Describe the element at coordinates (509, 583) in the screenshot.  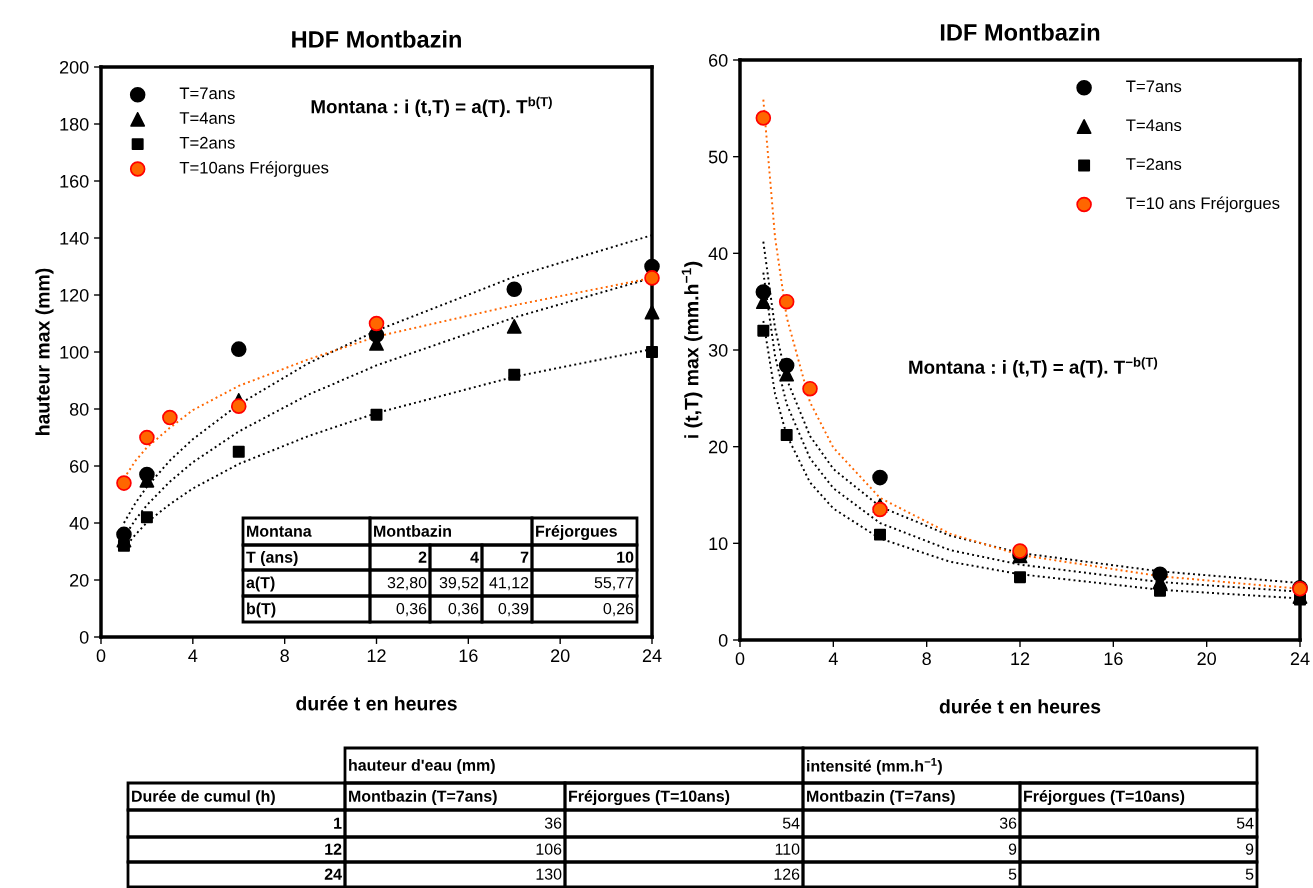
I see `annotation: 41,12` at that location.